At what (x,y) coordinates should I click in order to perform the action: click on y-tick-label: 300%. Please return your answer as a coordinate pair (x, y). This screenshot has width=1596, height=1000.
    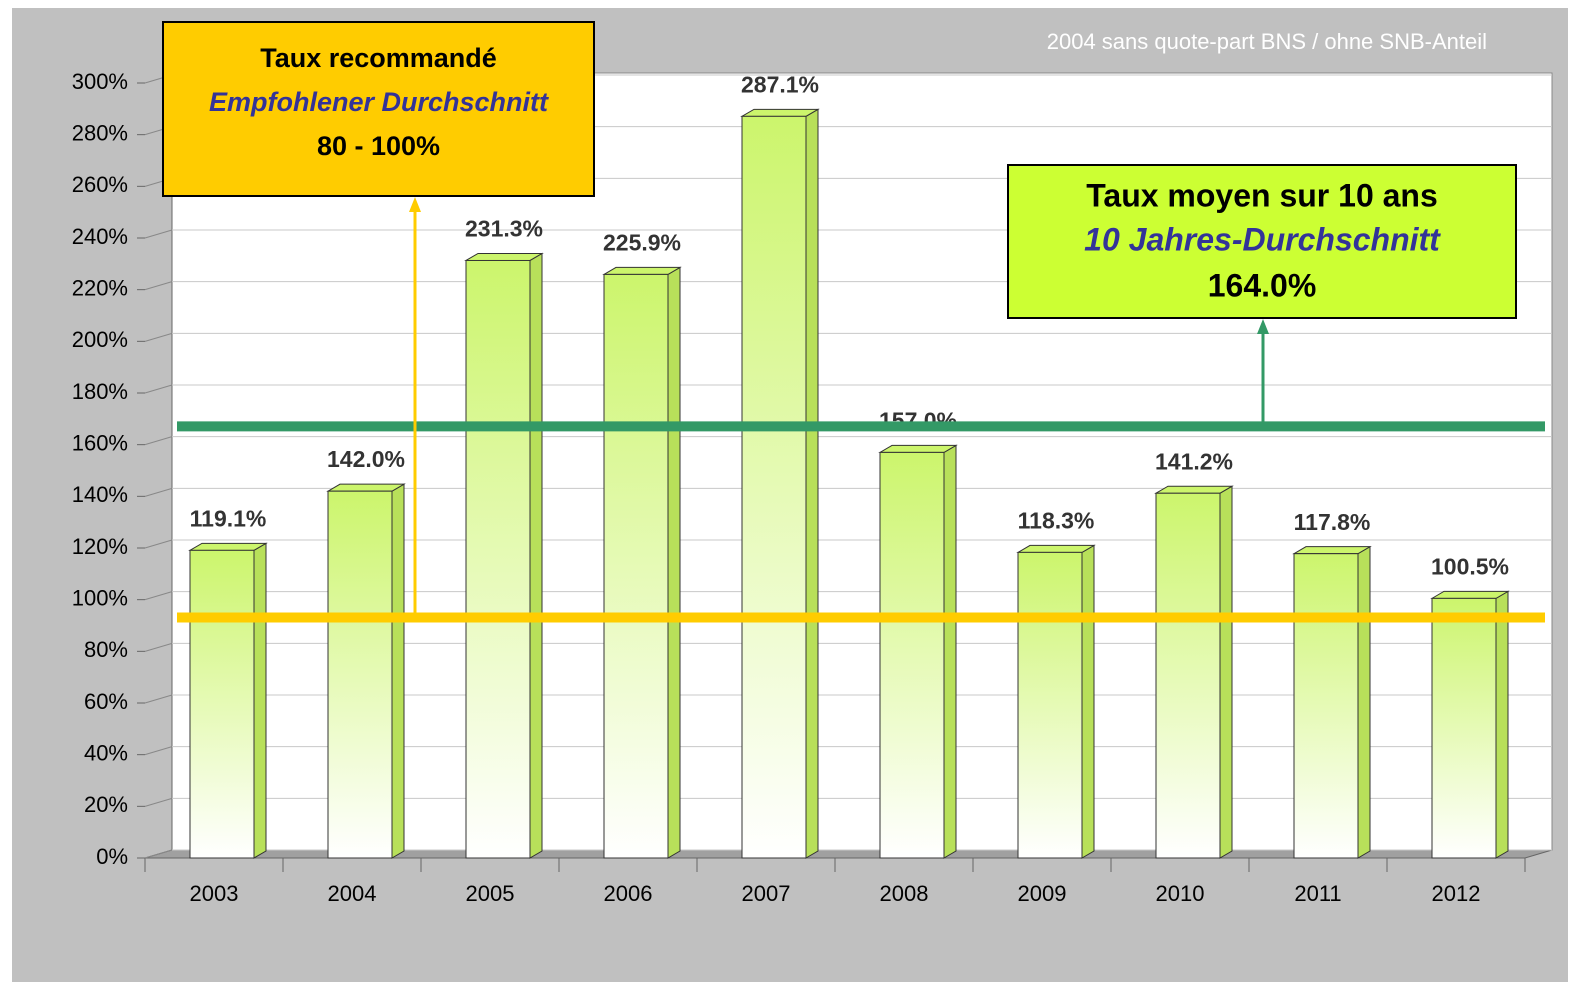
    Looking at the image, I should click on (100, 81).